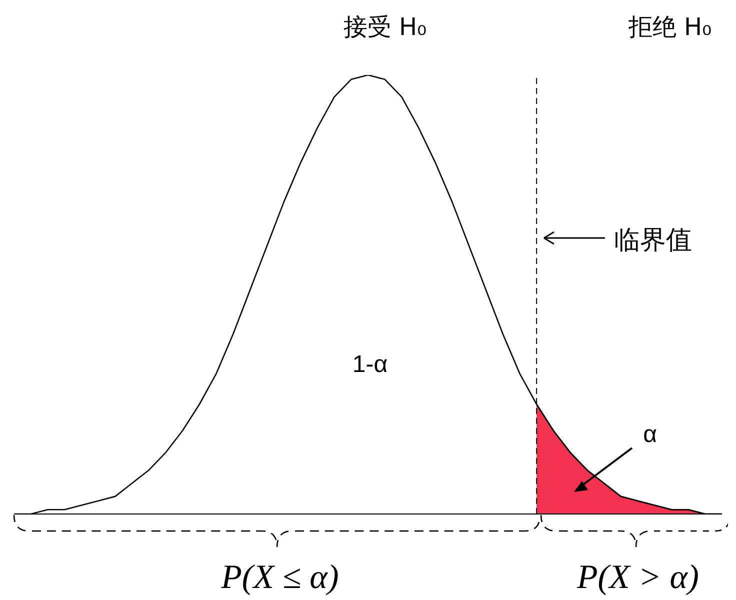 The width and height of the screenshot is (736, 600). I want to click on text: 拒绝 H₀, so click(670, 27).